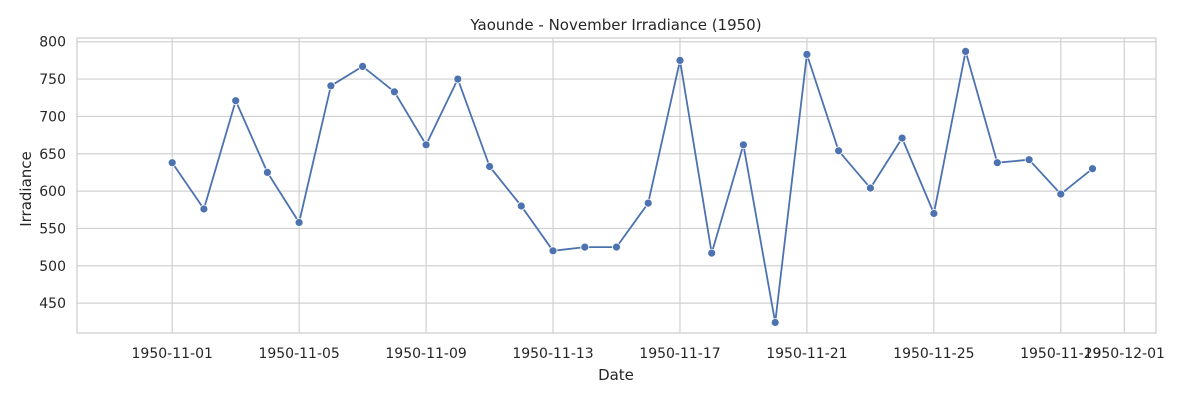 The width and height of the screenshot is (1200, 400). Describe the element at coordinates (616, 375) in the screenshot. I see `x-axis-label: Date` at that location.